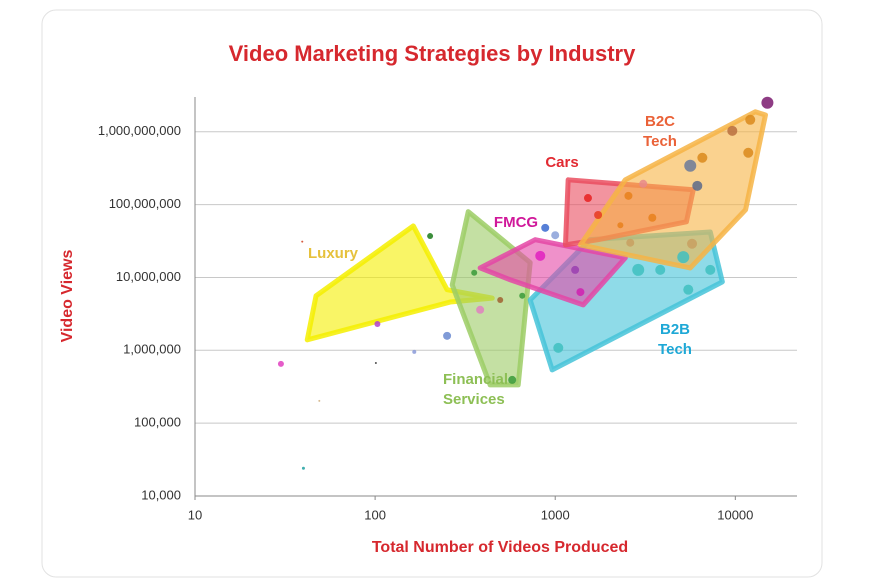  What do you see at coordinates (516, 222) in the screenshot?
I see `region-label: FMCG` at bounding box center [516, 222].